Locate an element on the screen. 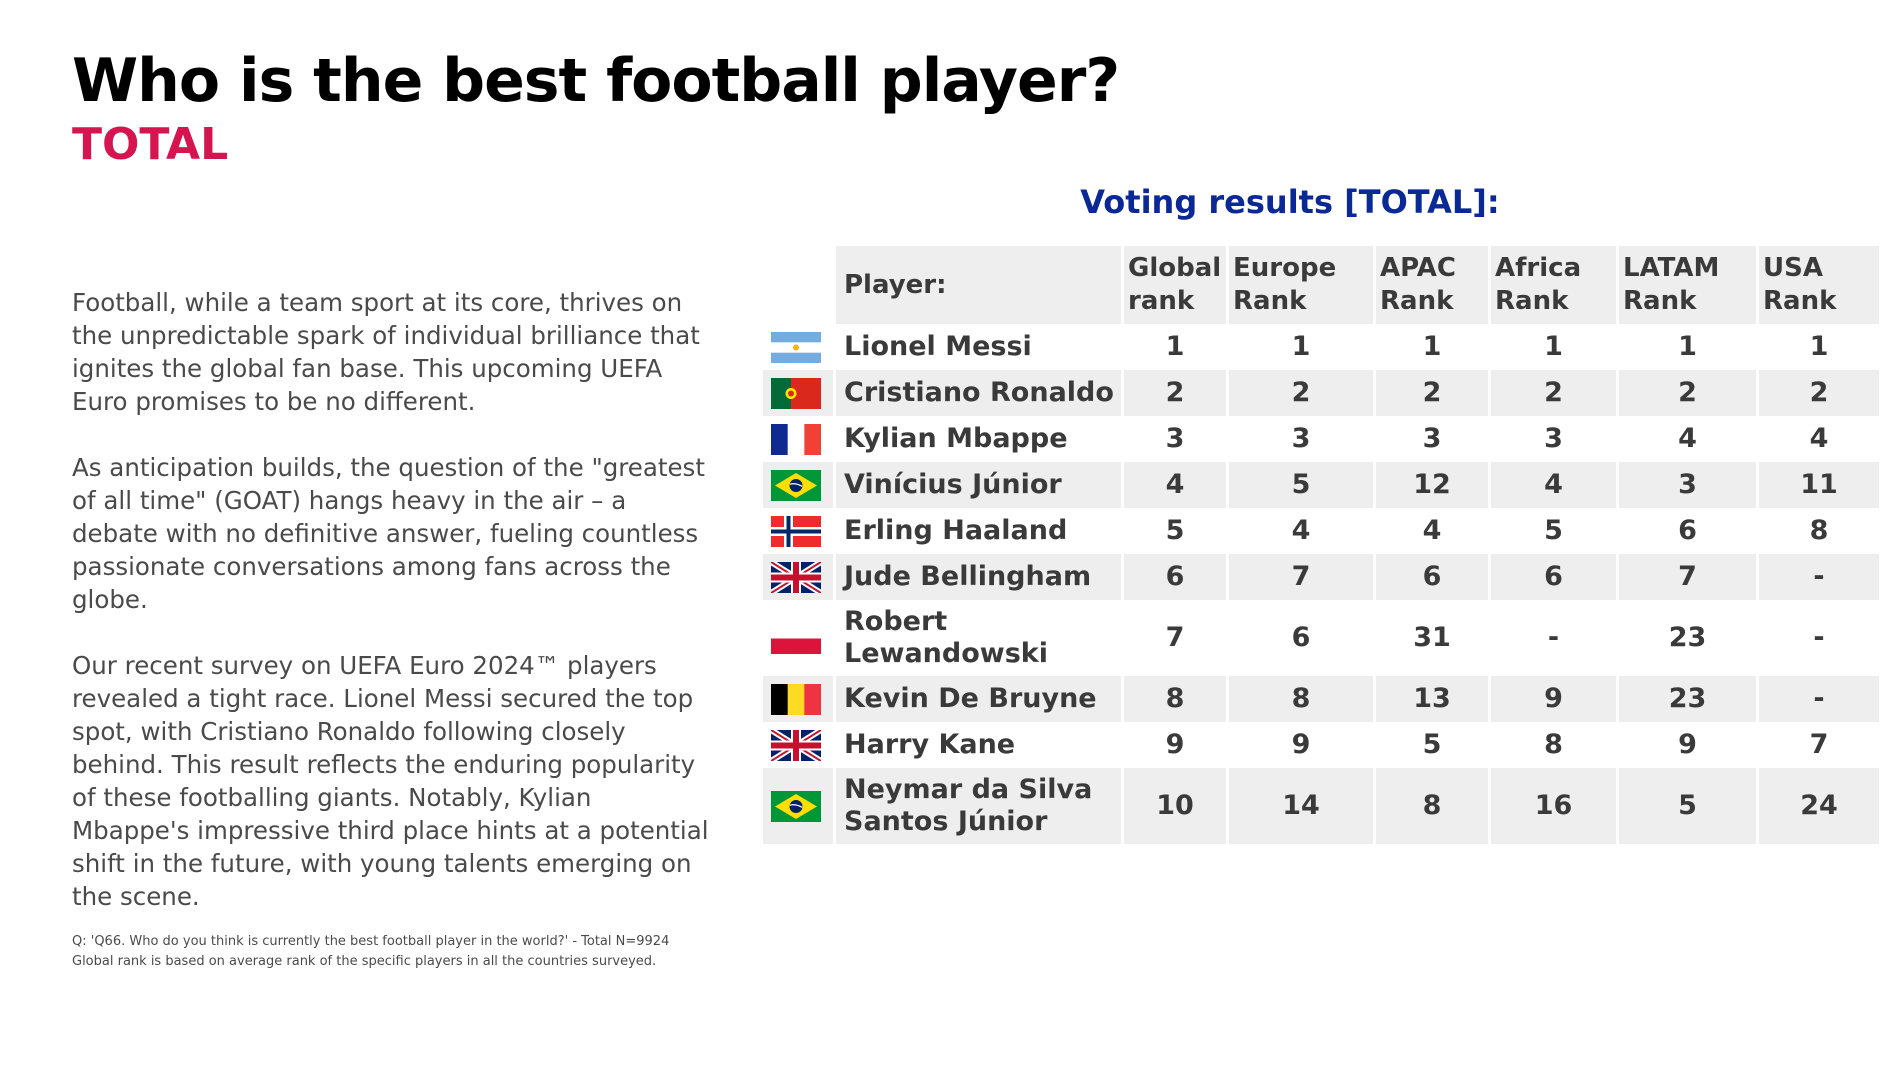 The height and width of the screenshot is (1073, 1893). table-row: Jude Bellingham 6 7 6 6 7 - is located at coordinates (1321, 577).